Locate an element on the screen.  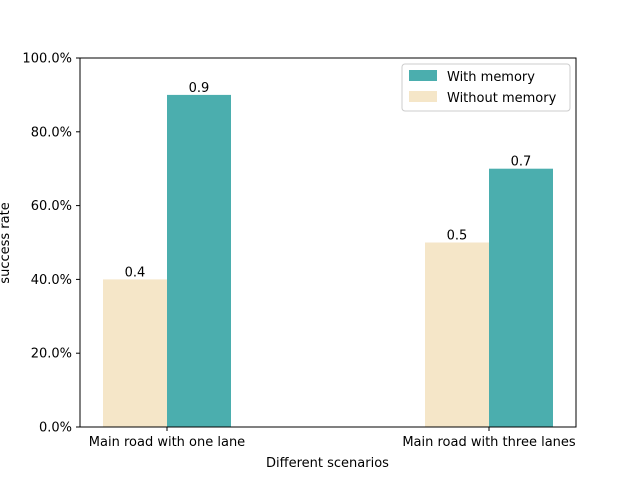
legend-label-with-memory: With memory is located at coordinates (491, 77).